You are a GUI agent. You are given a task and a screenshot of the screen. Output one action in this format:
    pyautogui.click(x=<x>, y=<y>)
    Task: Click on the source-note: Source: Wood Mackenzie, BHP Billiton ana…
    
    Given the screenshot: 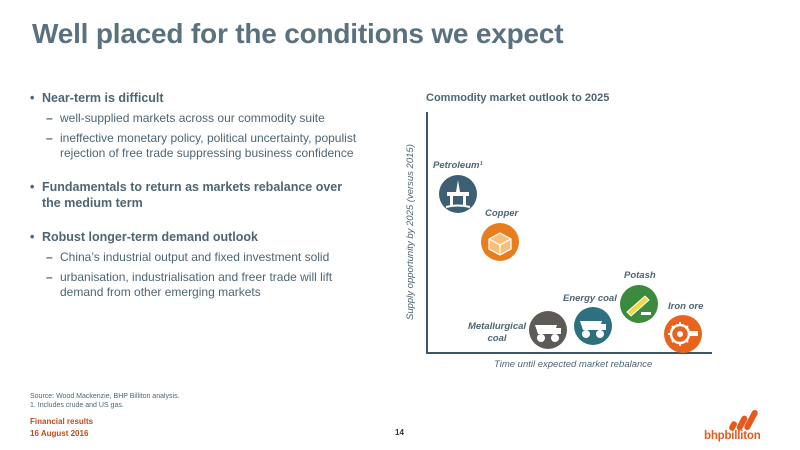 What is the action you would take?
    pyautogui.click(x=105, y=401)
    